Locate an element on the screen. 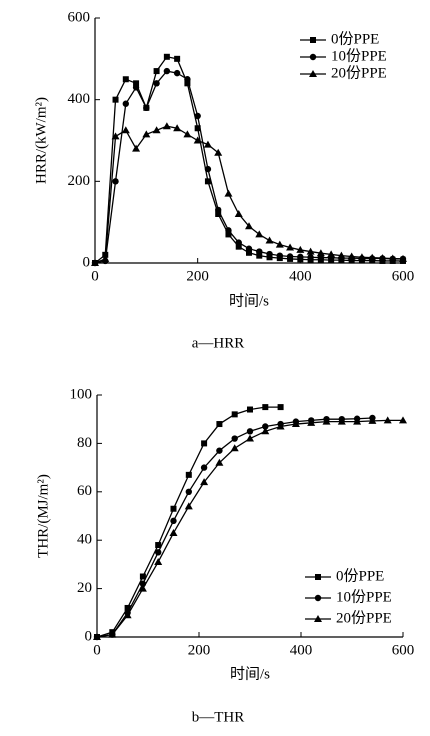 This screenshot has width=430, height=736. caption: a—HRR is located at coordinates (218, 343).